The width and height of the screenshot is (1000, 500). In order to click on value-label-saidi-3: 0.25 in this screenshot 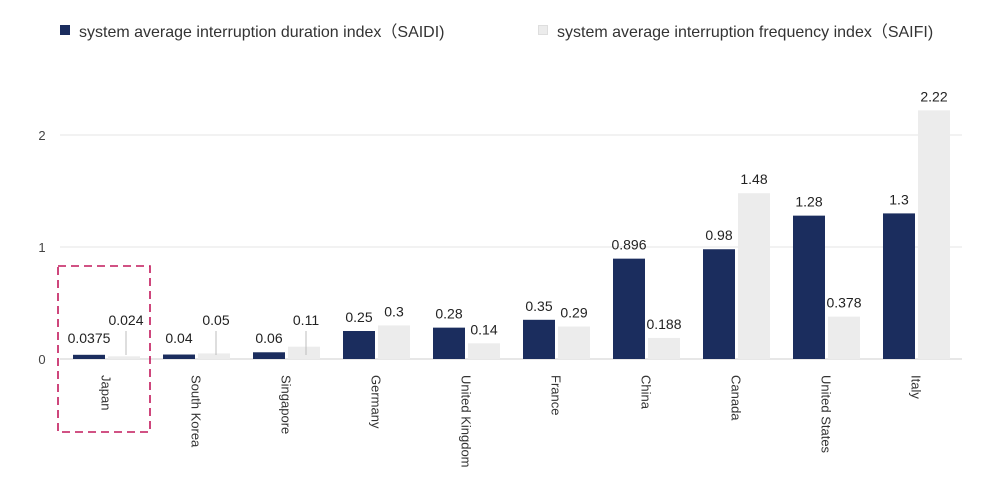, I will do `click(358, 317)`.